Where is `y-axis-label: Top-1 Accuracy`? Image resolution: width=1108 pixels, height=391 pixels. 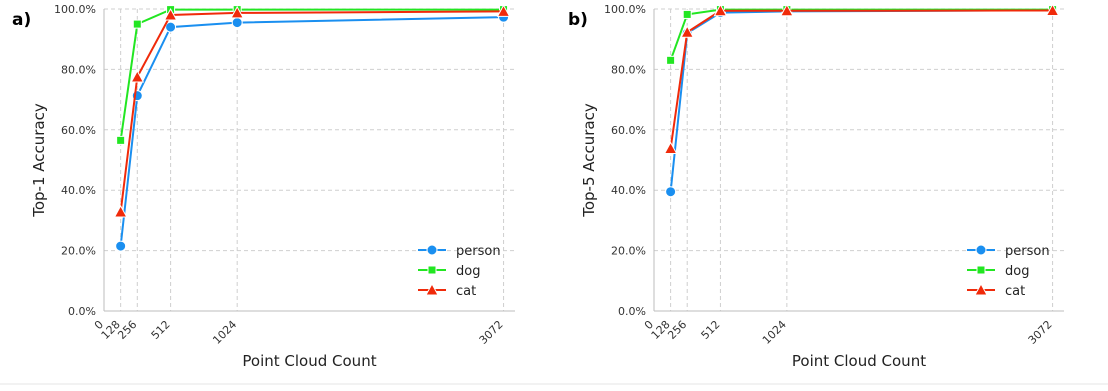
y-axis-label: Top-1 Accuracy is located at coordinates (39, 160).